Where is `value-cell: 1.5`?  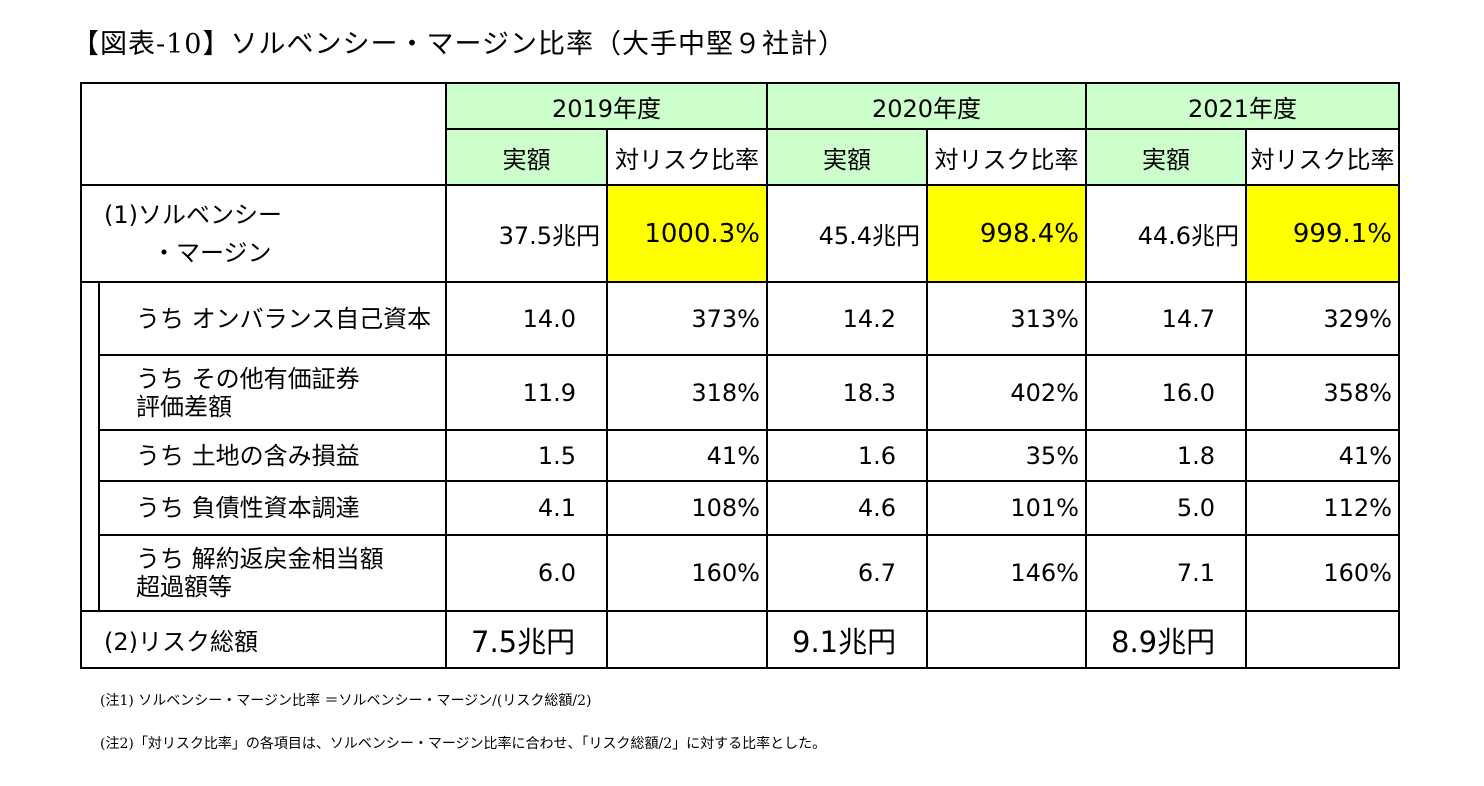
value-cell: 1.5 is located at coordinates (526, 455).